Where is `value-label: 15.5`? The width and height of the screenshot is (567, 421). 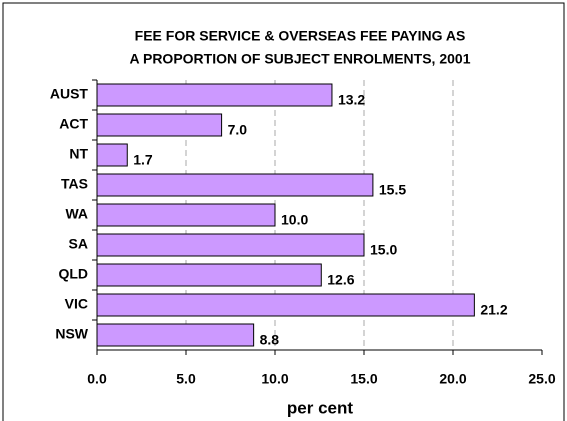 value-label: 15.5 is located at coordinates (392, 190).